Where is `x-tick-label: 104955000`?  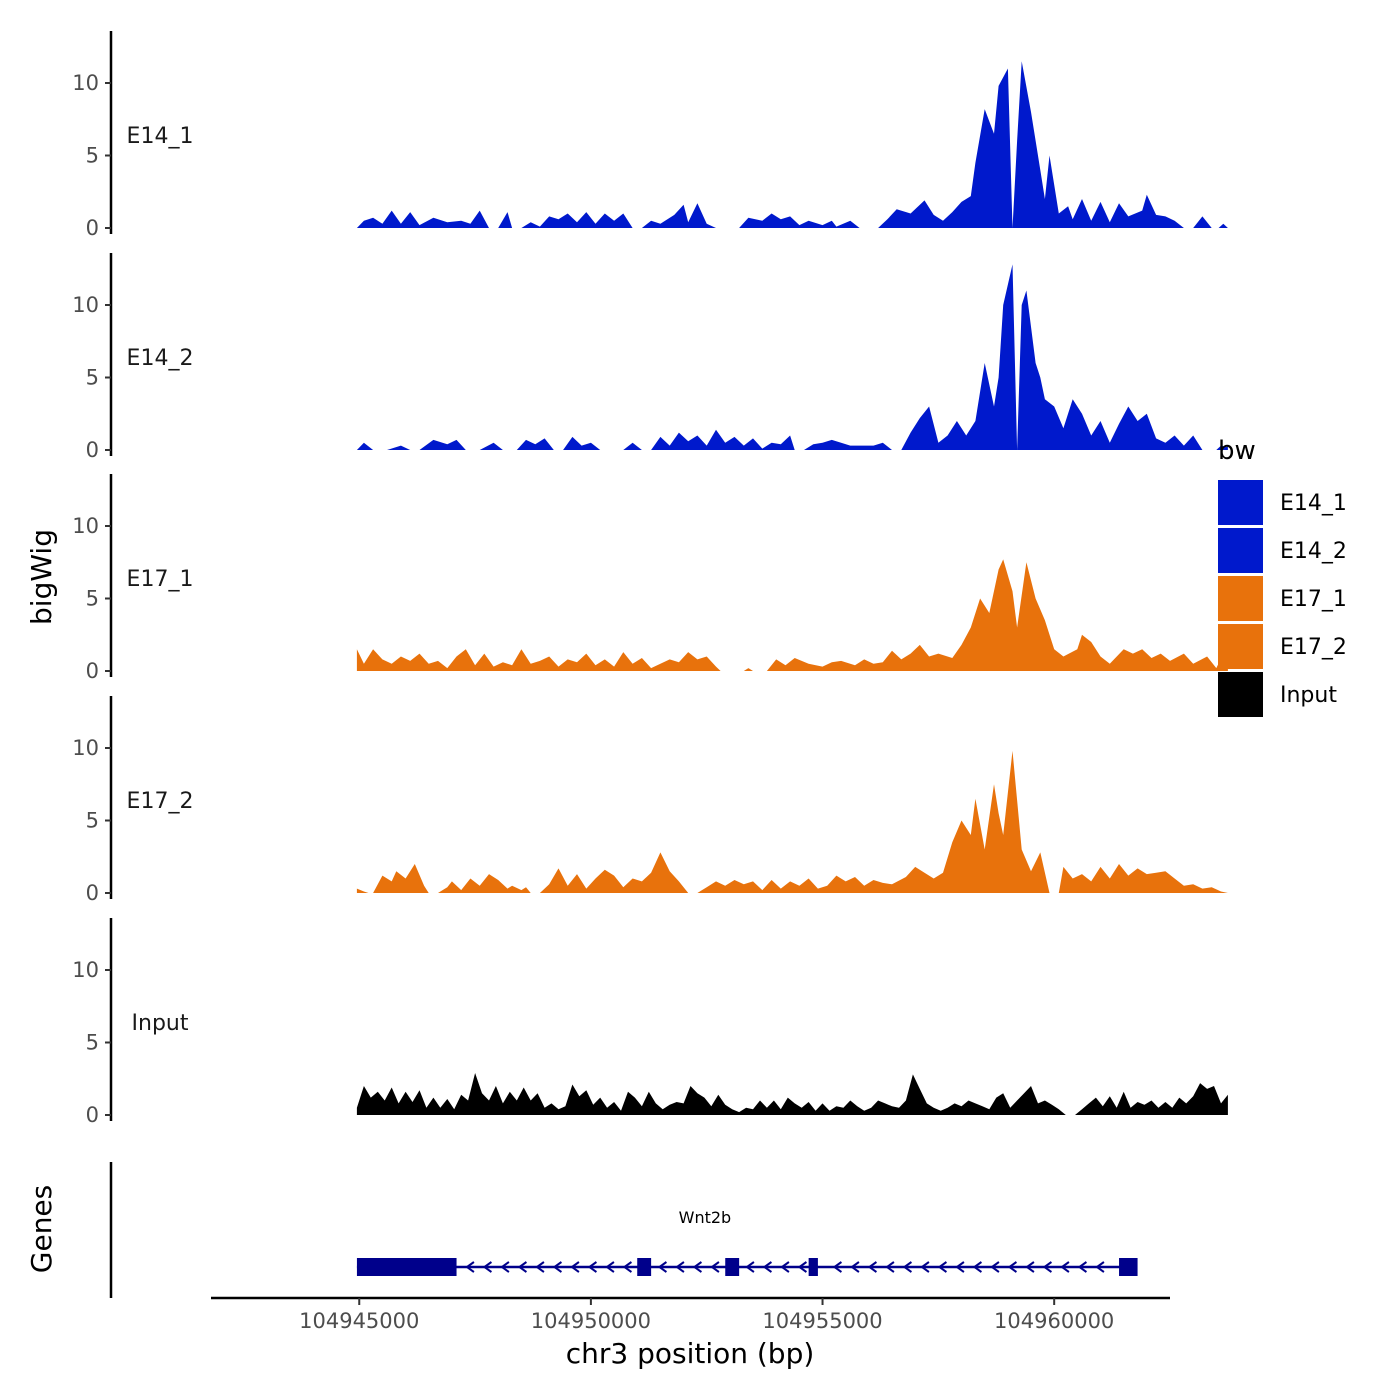
x-tick-label: 104955000 is located at coordinates (822, 1321).